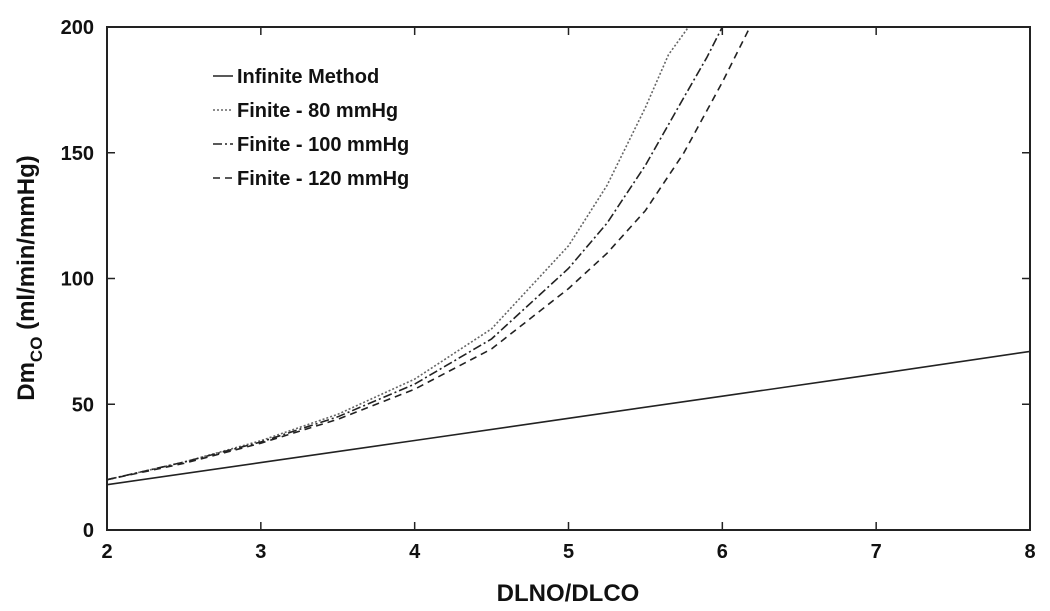 The image size is (1050, 611). I want to click on y-axis-label-tail: (ml/min/mmHg), so click(26, 245).